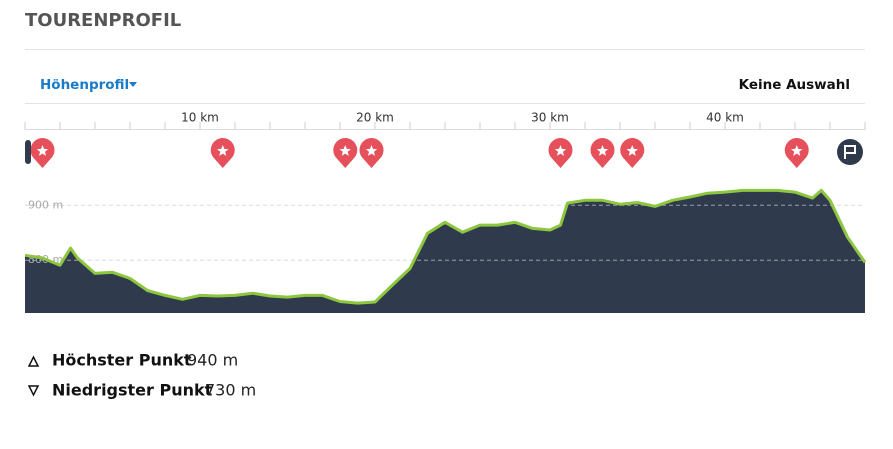  Describe the element at coordinates (33, 361) in the screenshot. I see `up-icon` at that location.